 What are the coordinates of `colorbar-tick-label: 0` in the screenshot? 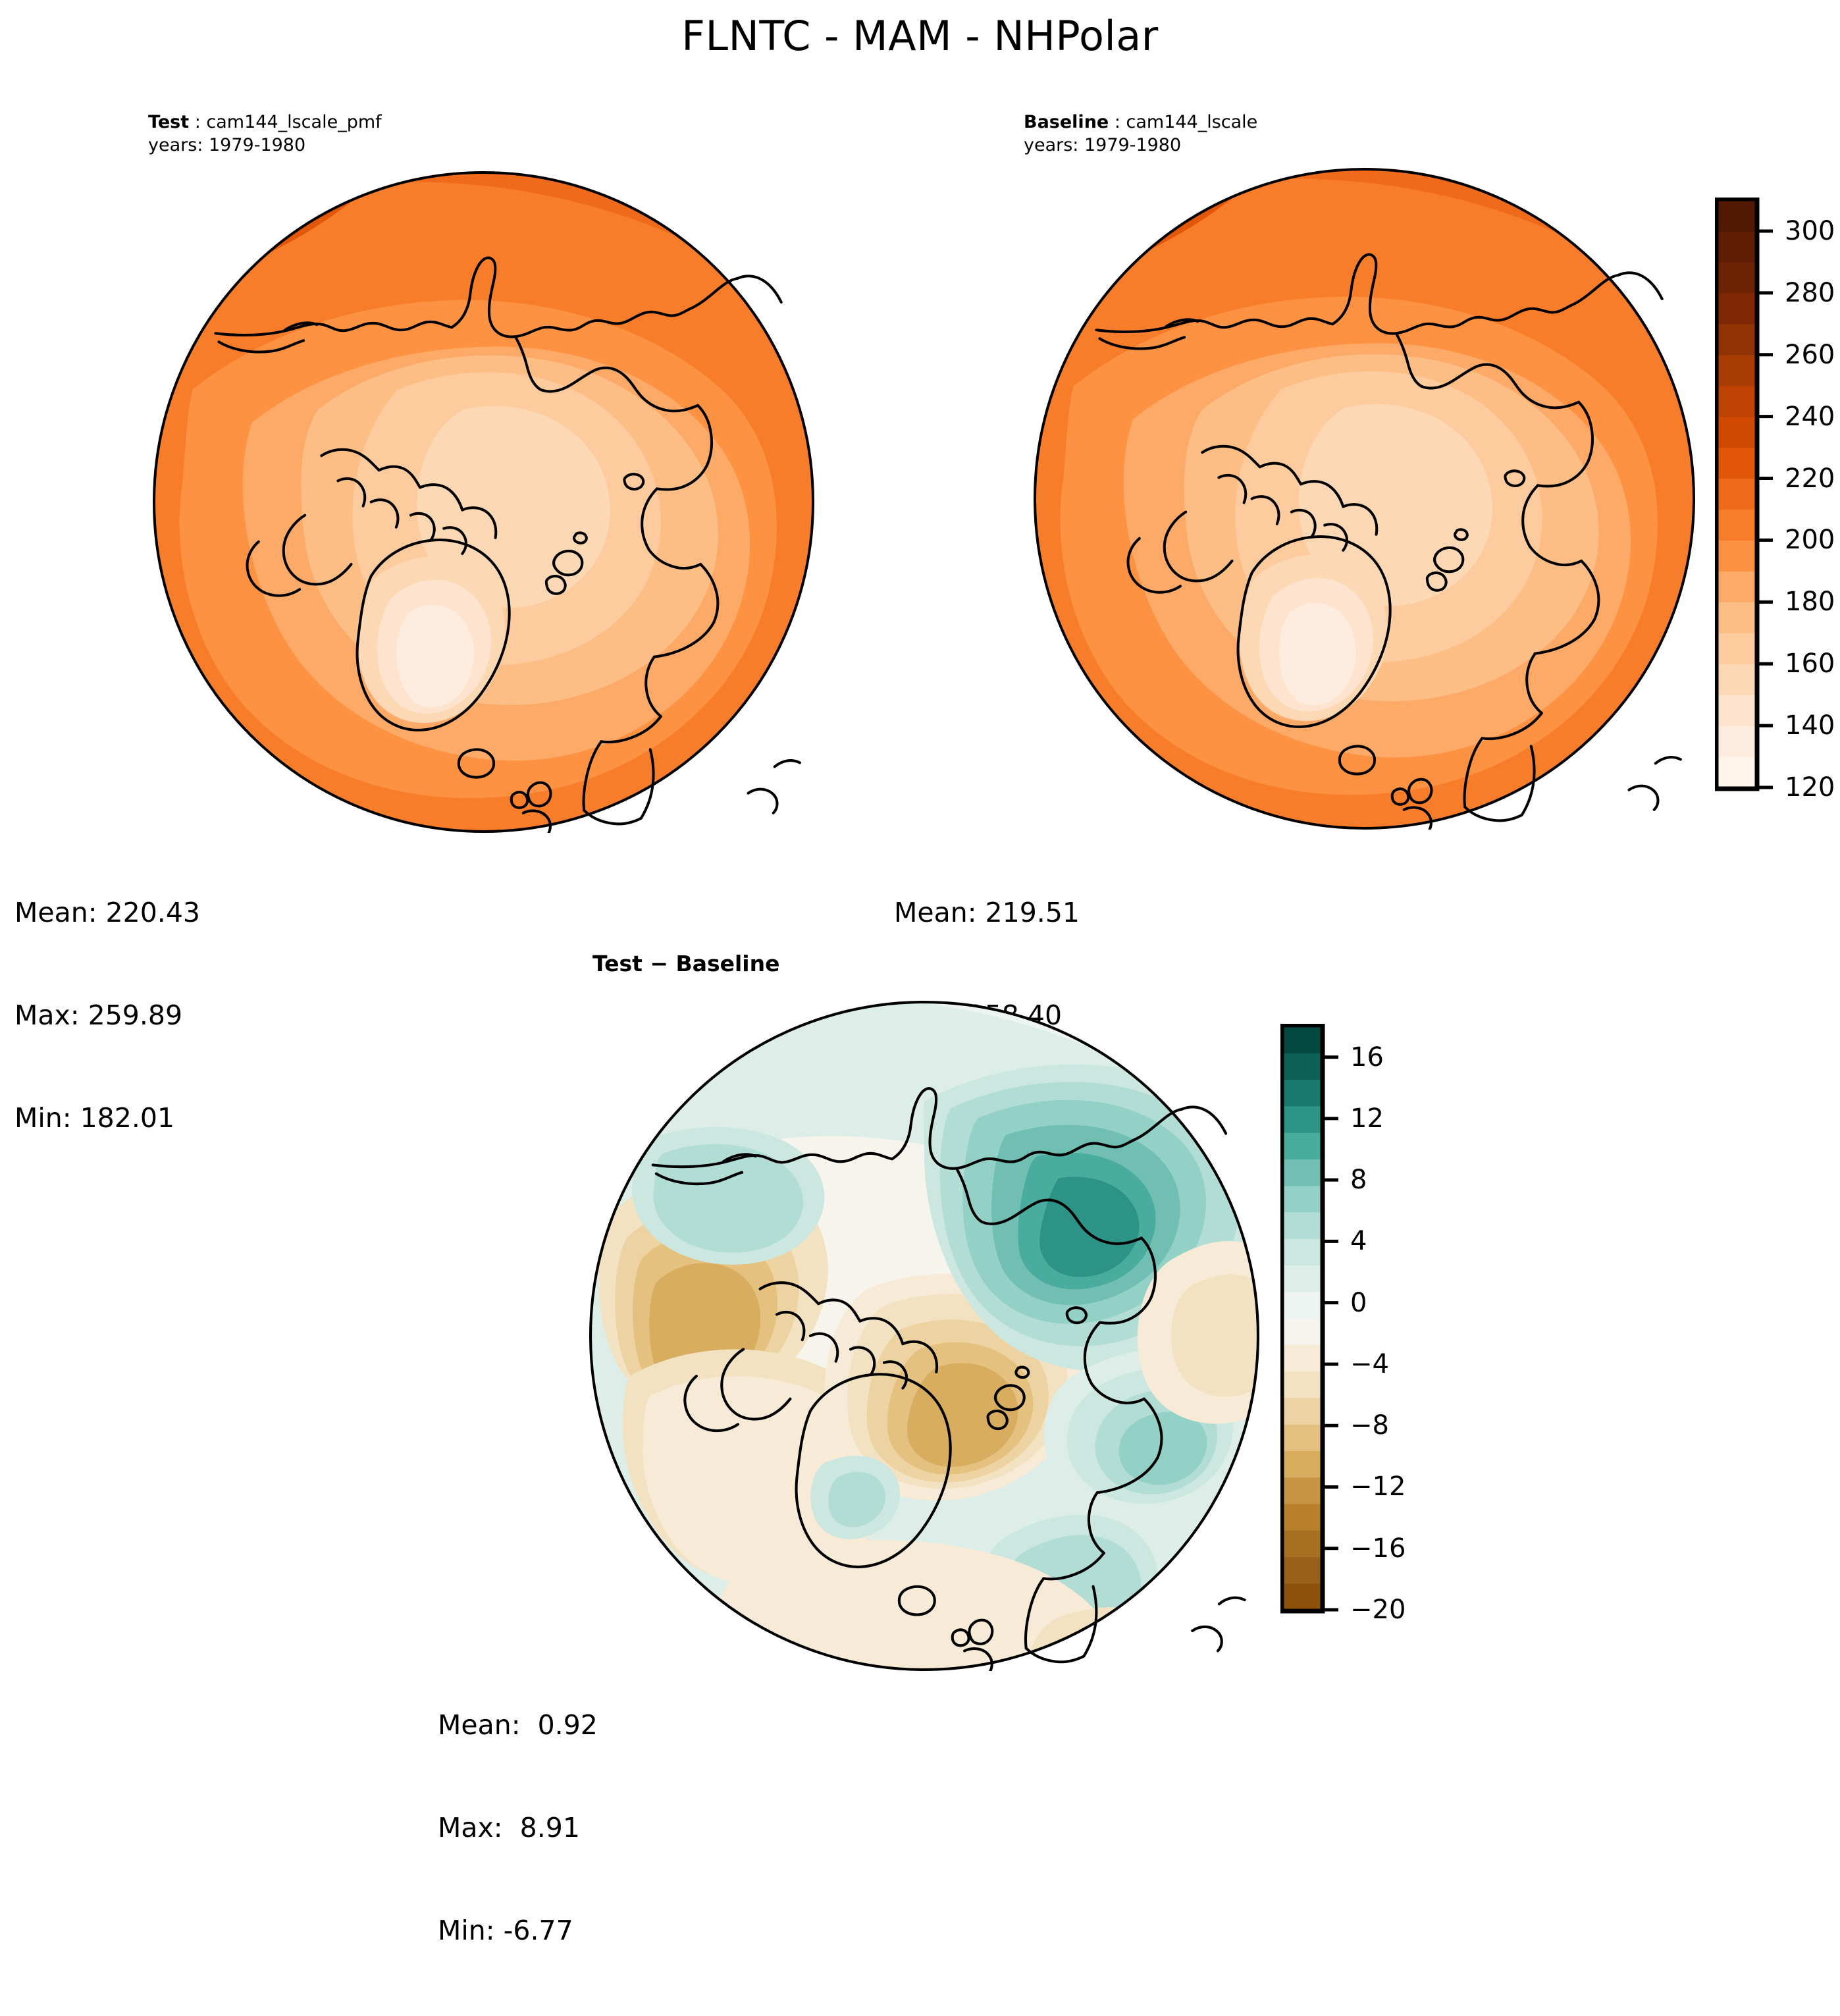 It's located at (1358, 1302).